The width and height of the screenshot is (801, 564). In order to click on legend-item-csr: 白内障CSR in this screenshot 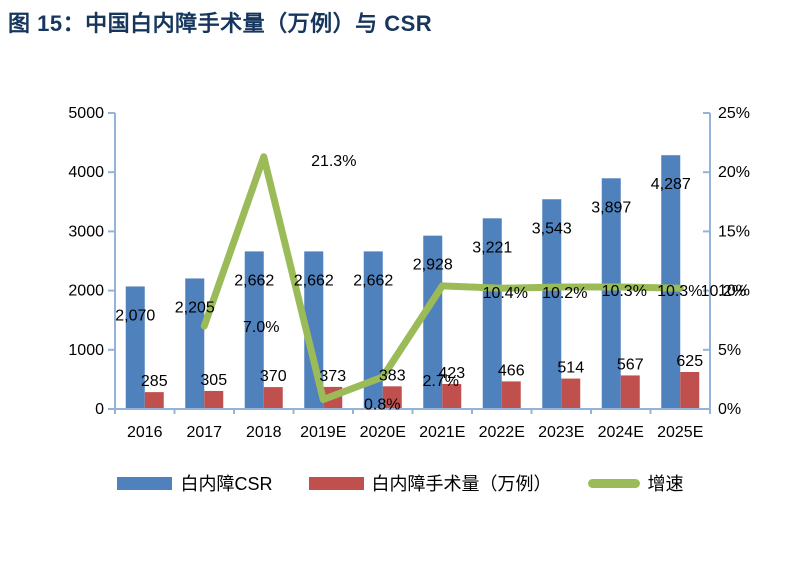, I will do `click(195, 483)`.